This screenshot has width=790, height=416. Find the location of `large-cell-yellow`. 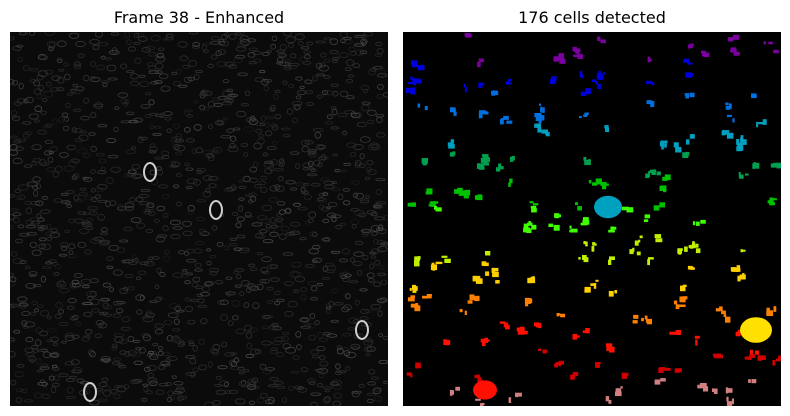

large-cell-yellow is located at coordinates (756, 330).